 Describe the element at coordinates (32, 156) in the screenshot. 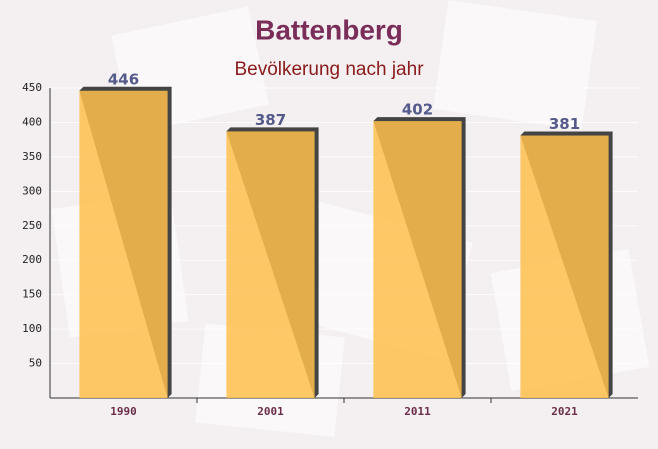

I see `y-tick-label: 350` at that location.